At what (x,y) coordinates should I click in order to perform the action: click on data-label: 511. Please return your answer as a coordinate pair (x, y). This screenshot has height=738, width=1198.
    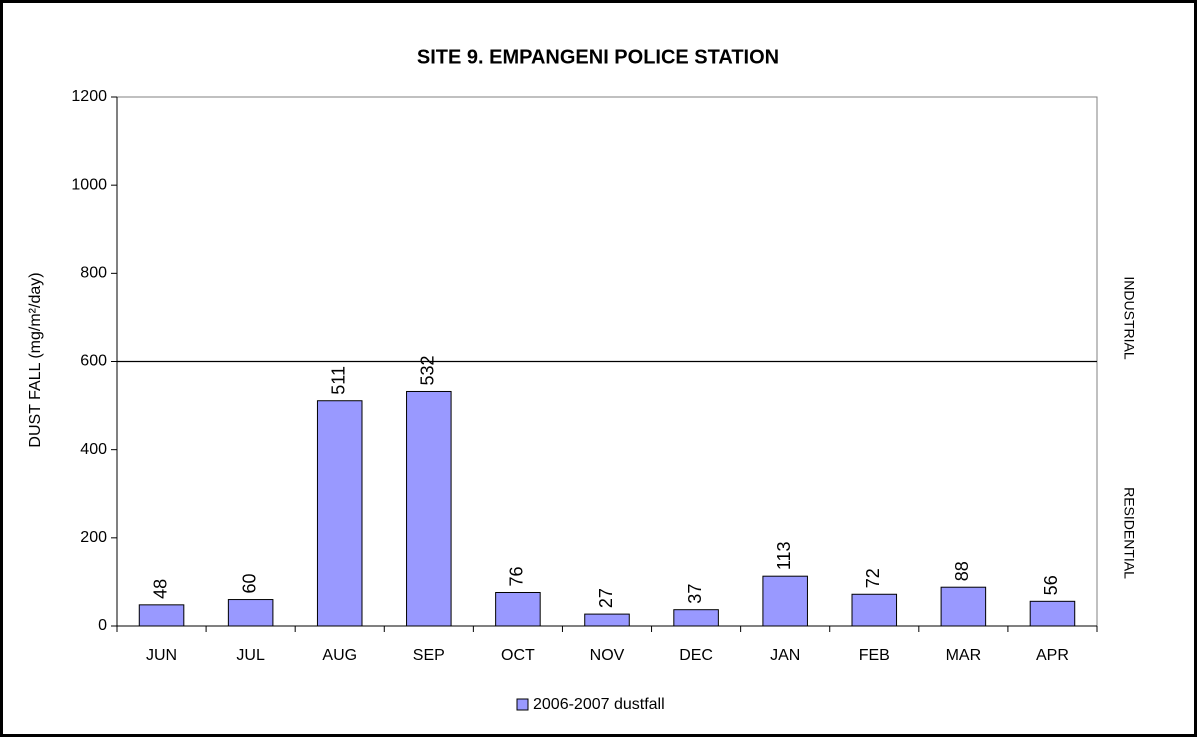
    Looking at the image, I should click on (338, 380).